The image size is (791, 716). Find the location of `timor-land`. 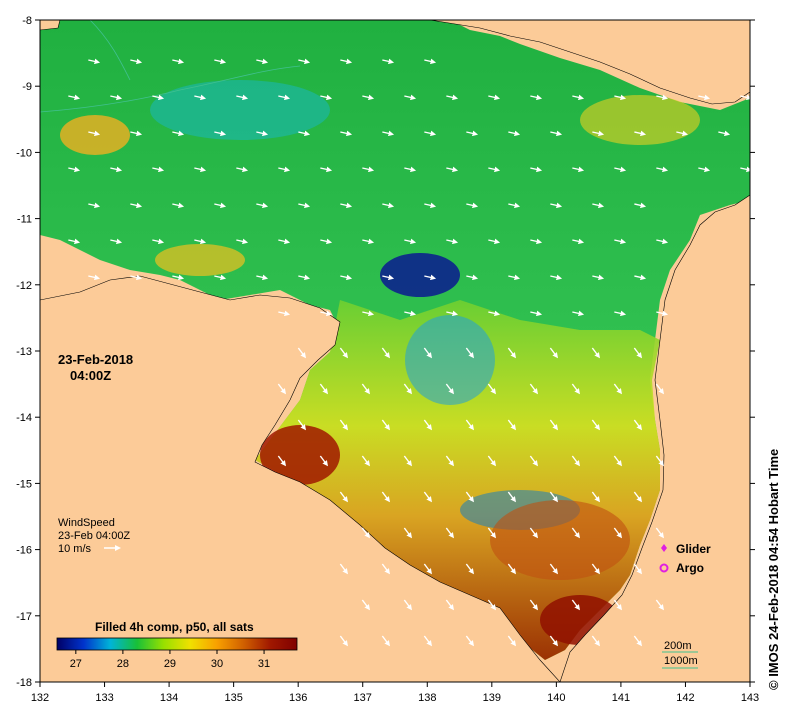

timor-land is located at coordinates (50, 25).